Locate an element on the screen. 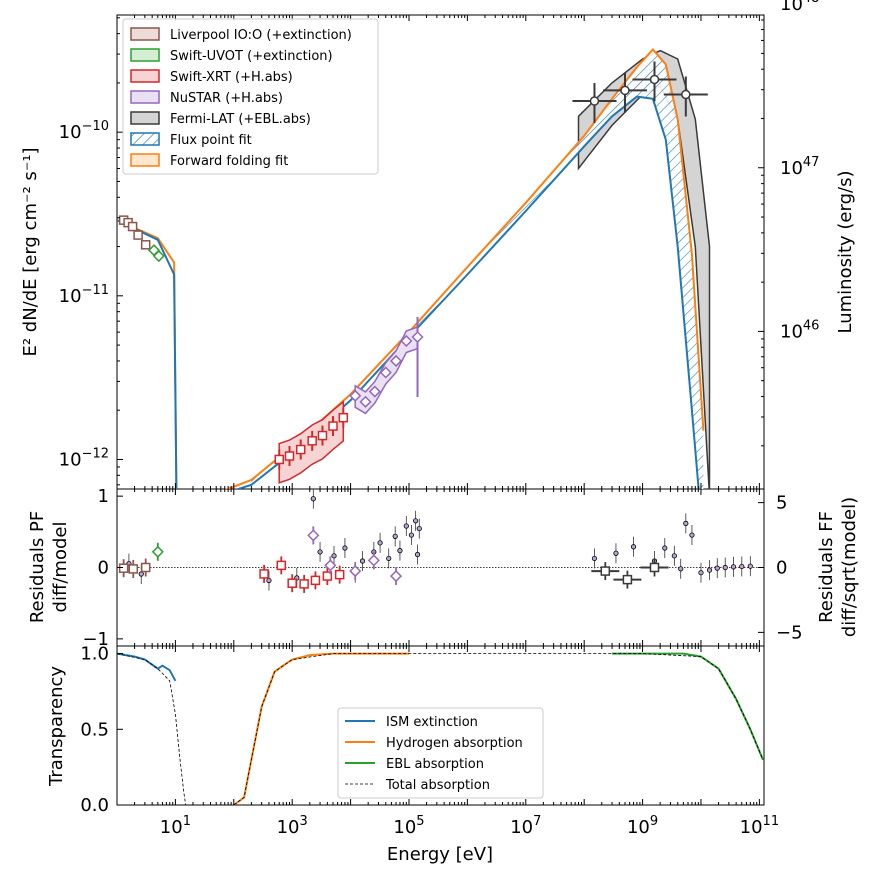 The image size is (877, 879). residual-left-tick-label: 1 is located at coordinates (103, 496).